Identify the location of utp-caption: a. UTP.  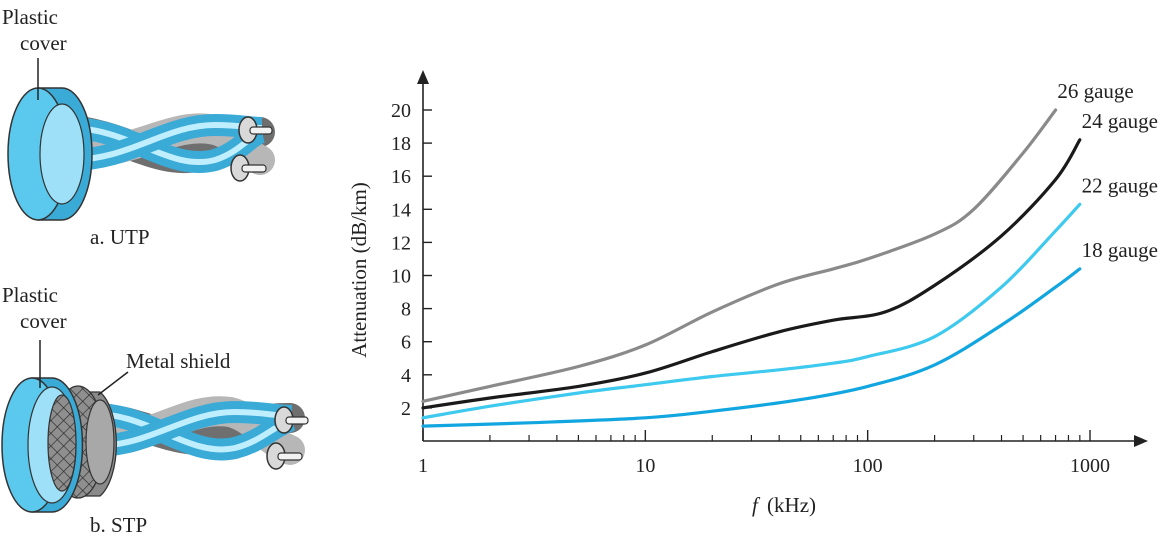
(120, 237).